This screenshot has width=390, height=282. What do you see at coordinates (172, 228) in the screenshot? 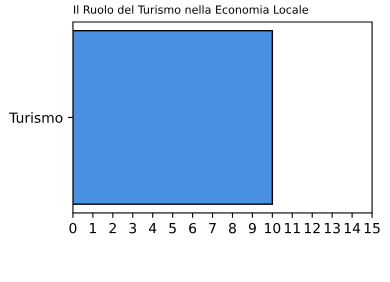
I see `x-tick-label: 5` at bounding box center [172, 228].